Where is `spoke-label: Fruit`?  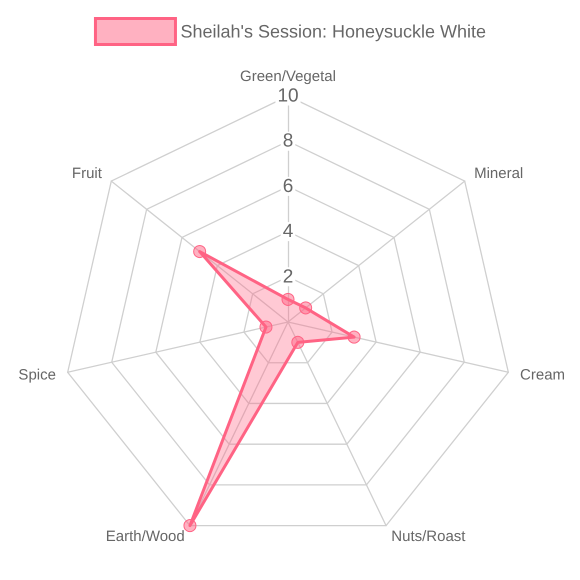
spoke-label: Fruit is located at coordinates (87, 173).